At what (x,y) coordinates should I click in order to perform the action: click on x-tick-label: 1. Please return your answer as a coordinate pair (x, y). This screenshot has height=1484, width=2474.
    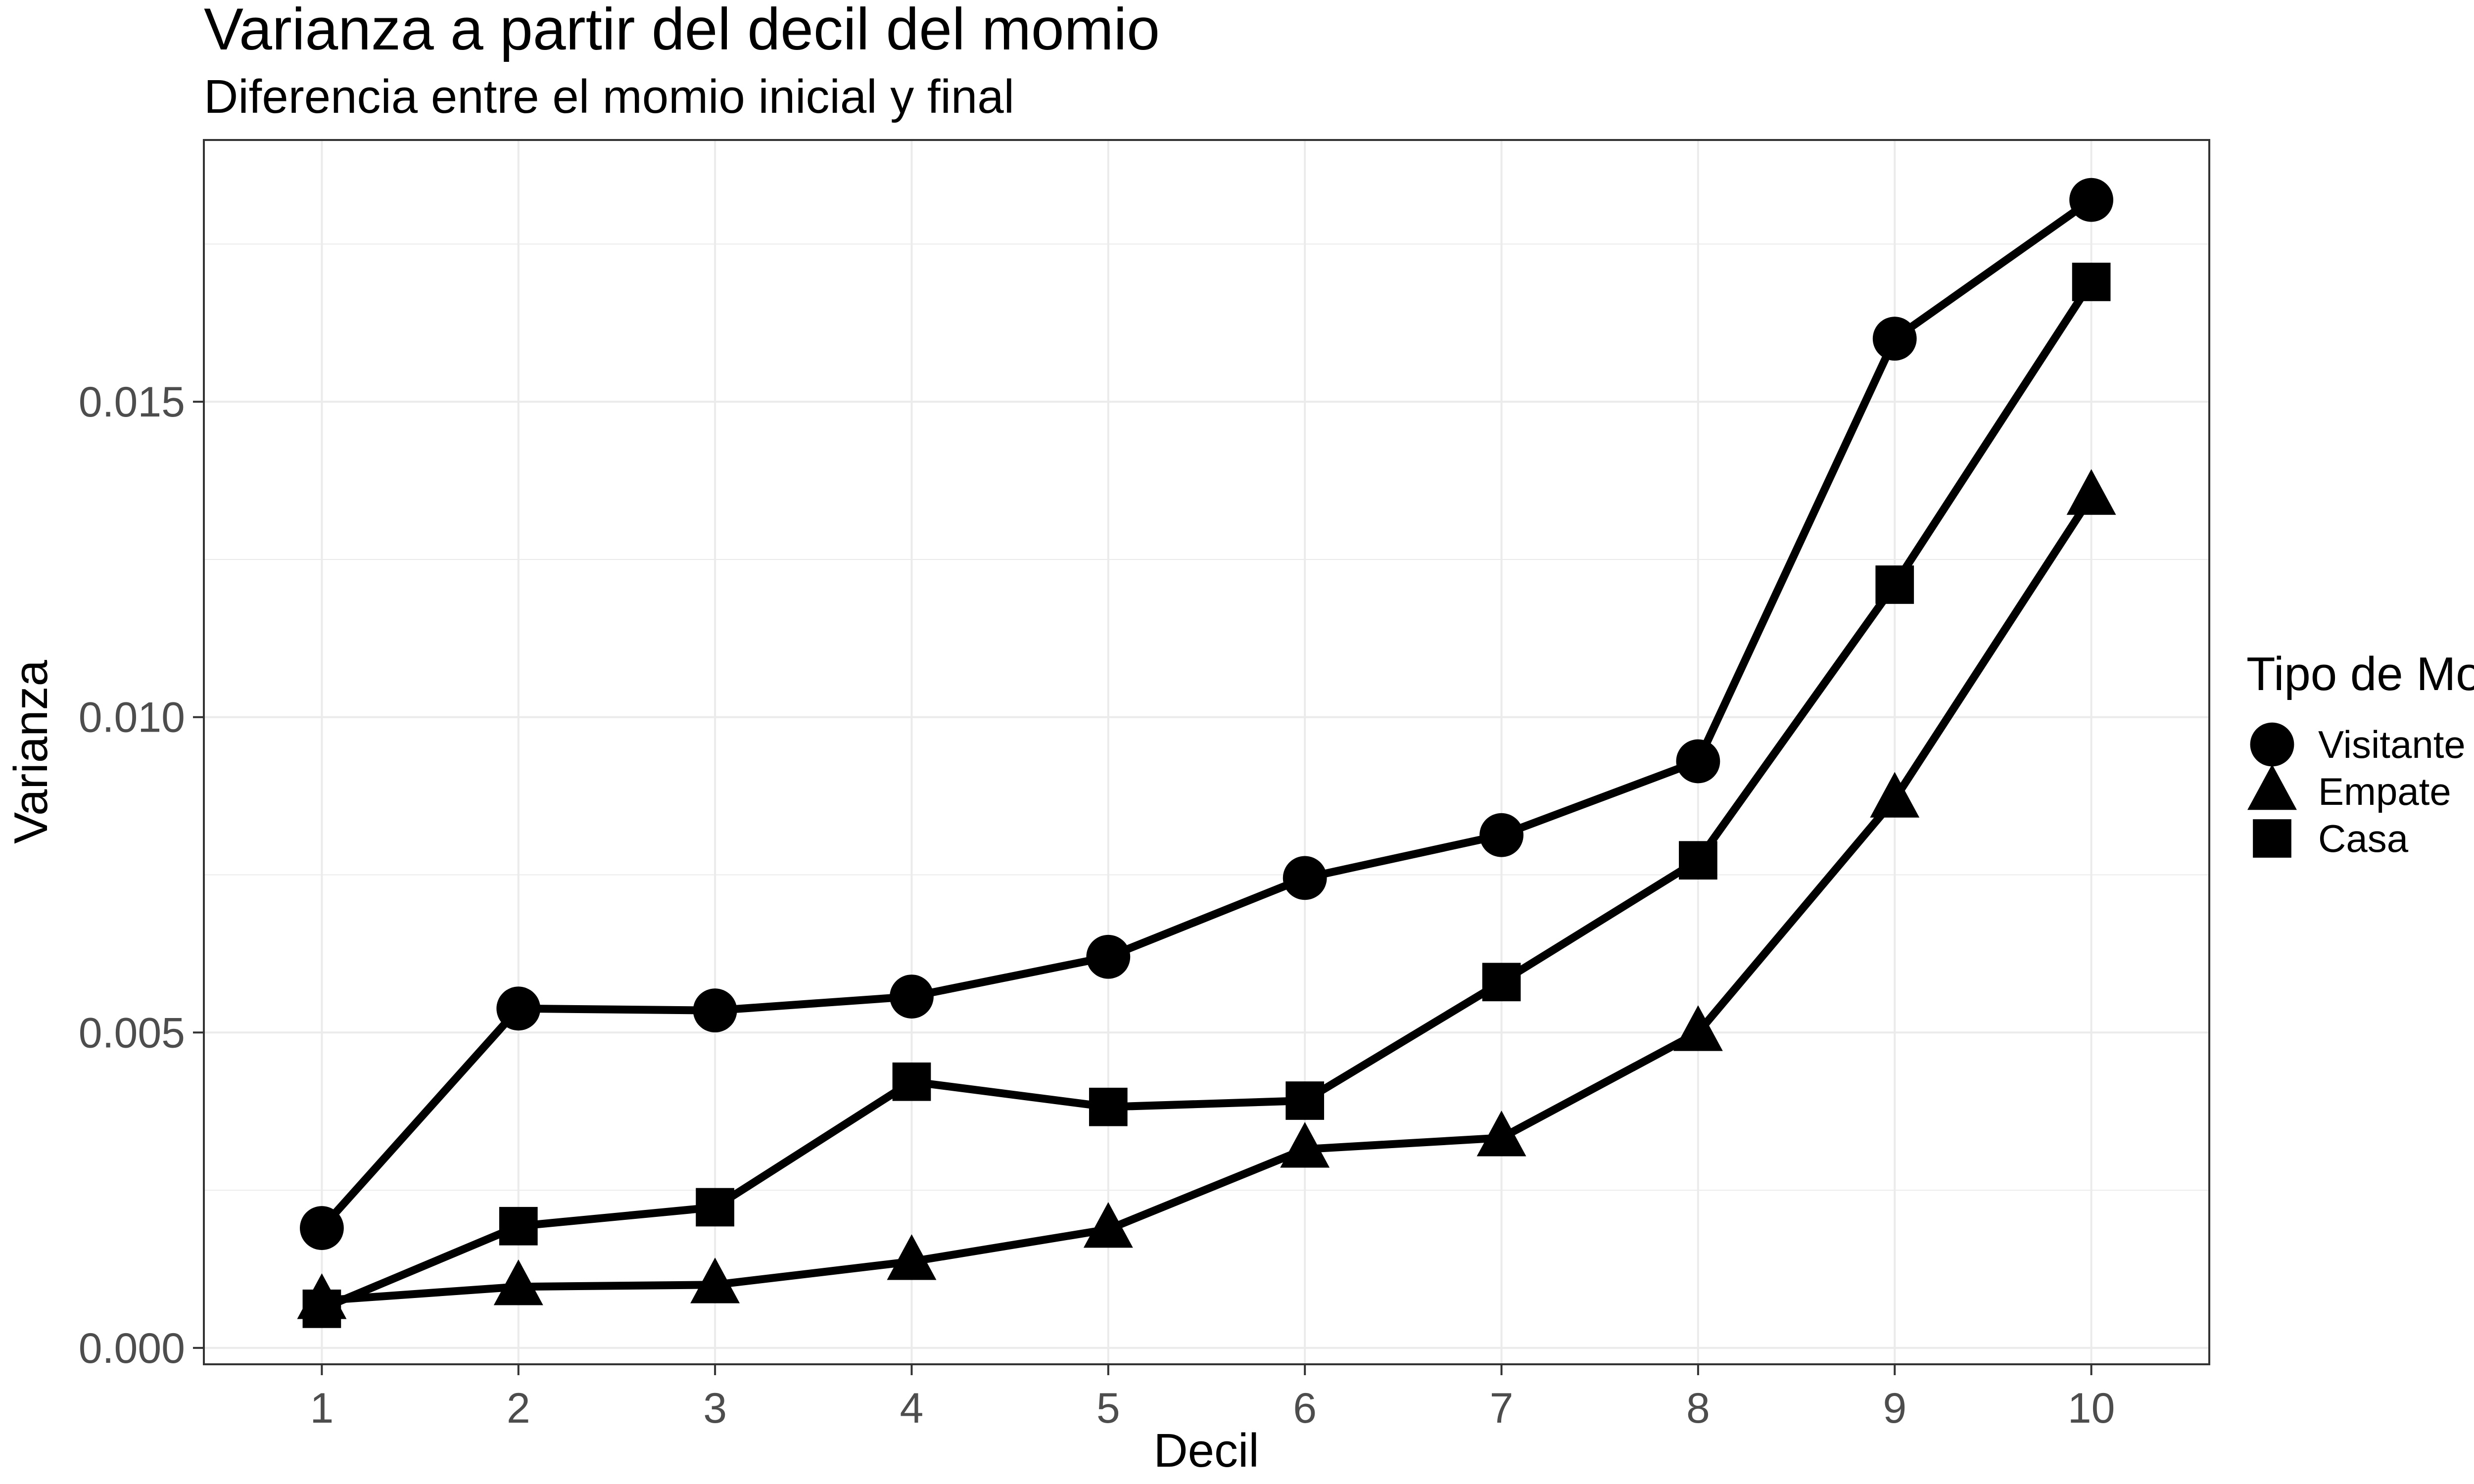
    Looking at the image, I should click on (322, 1408).